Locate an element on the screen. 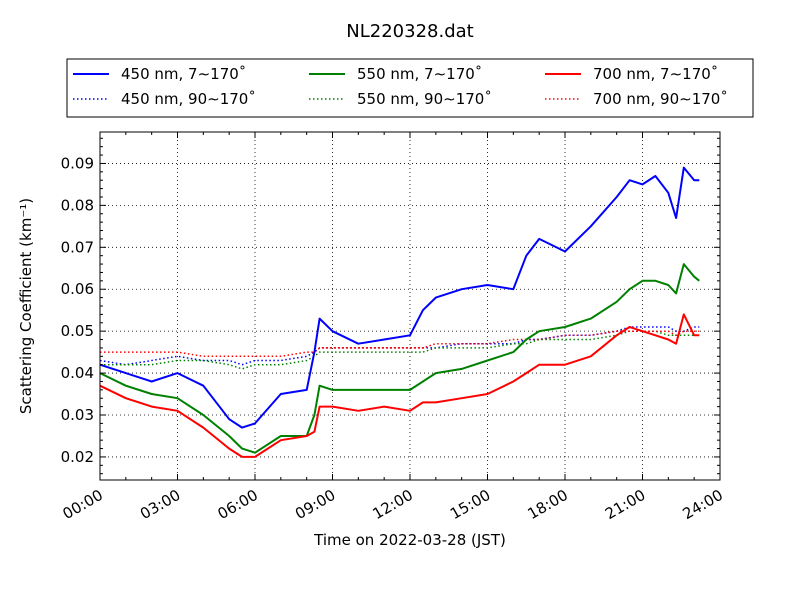  x-tick-label: 18:00 is located at coordinates (548, 504).